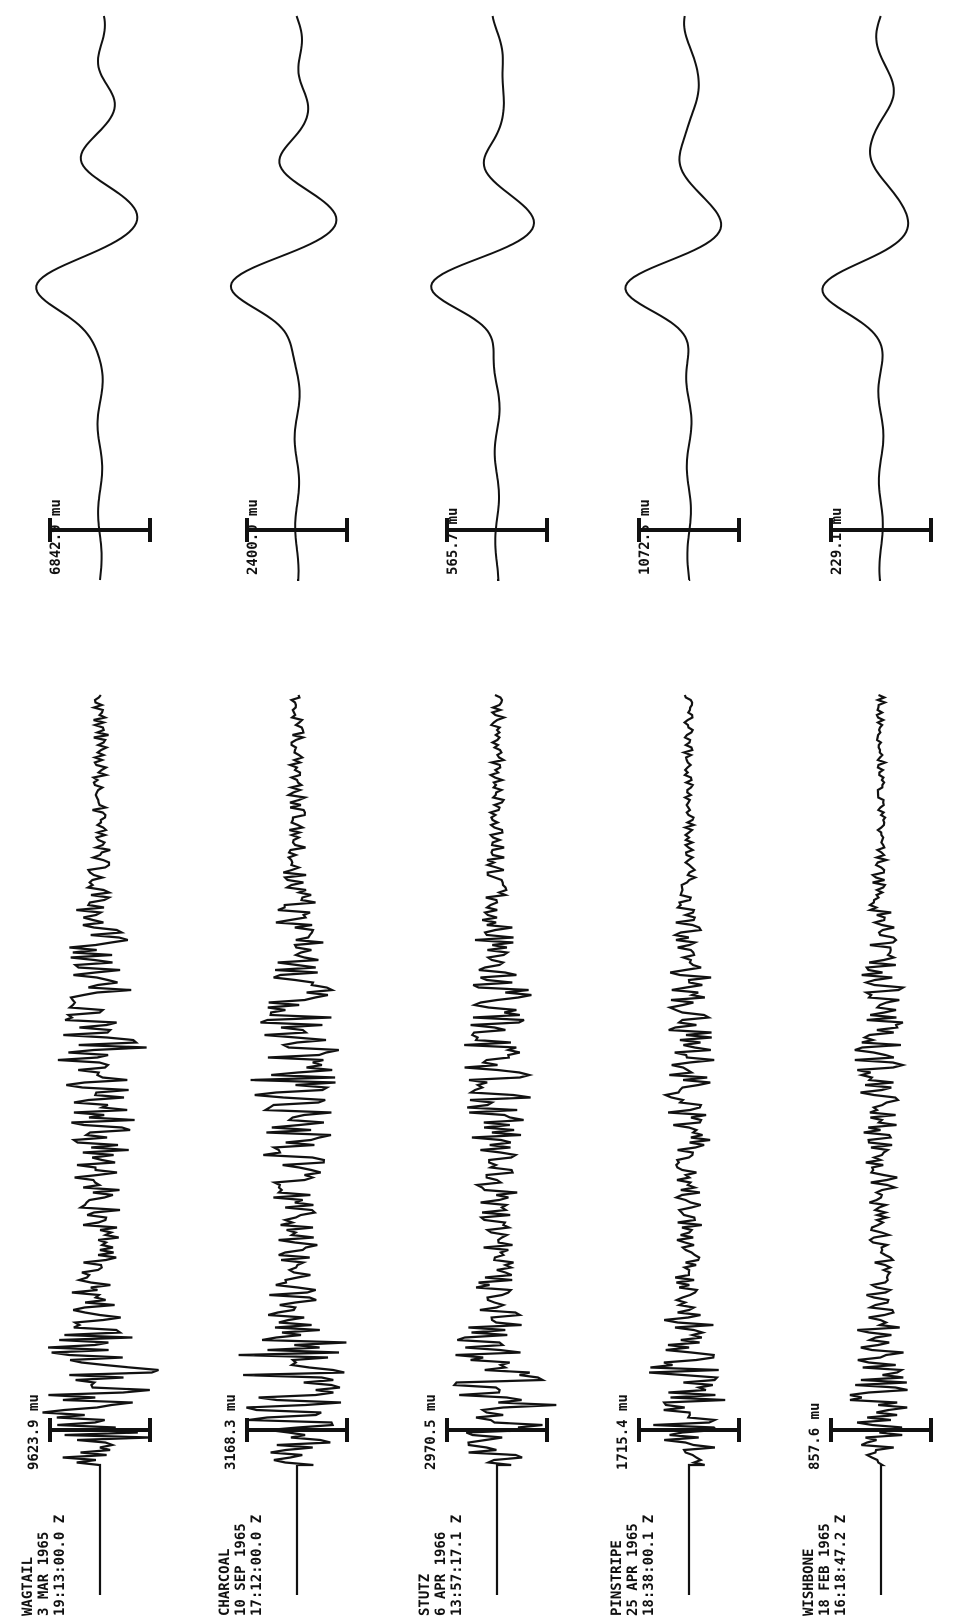  What do you see at coordinates (623, 1432) in the screenshot?
I see `lp-amplitude-label: 1715.4 mu` at bounding box center [623, 1432].